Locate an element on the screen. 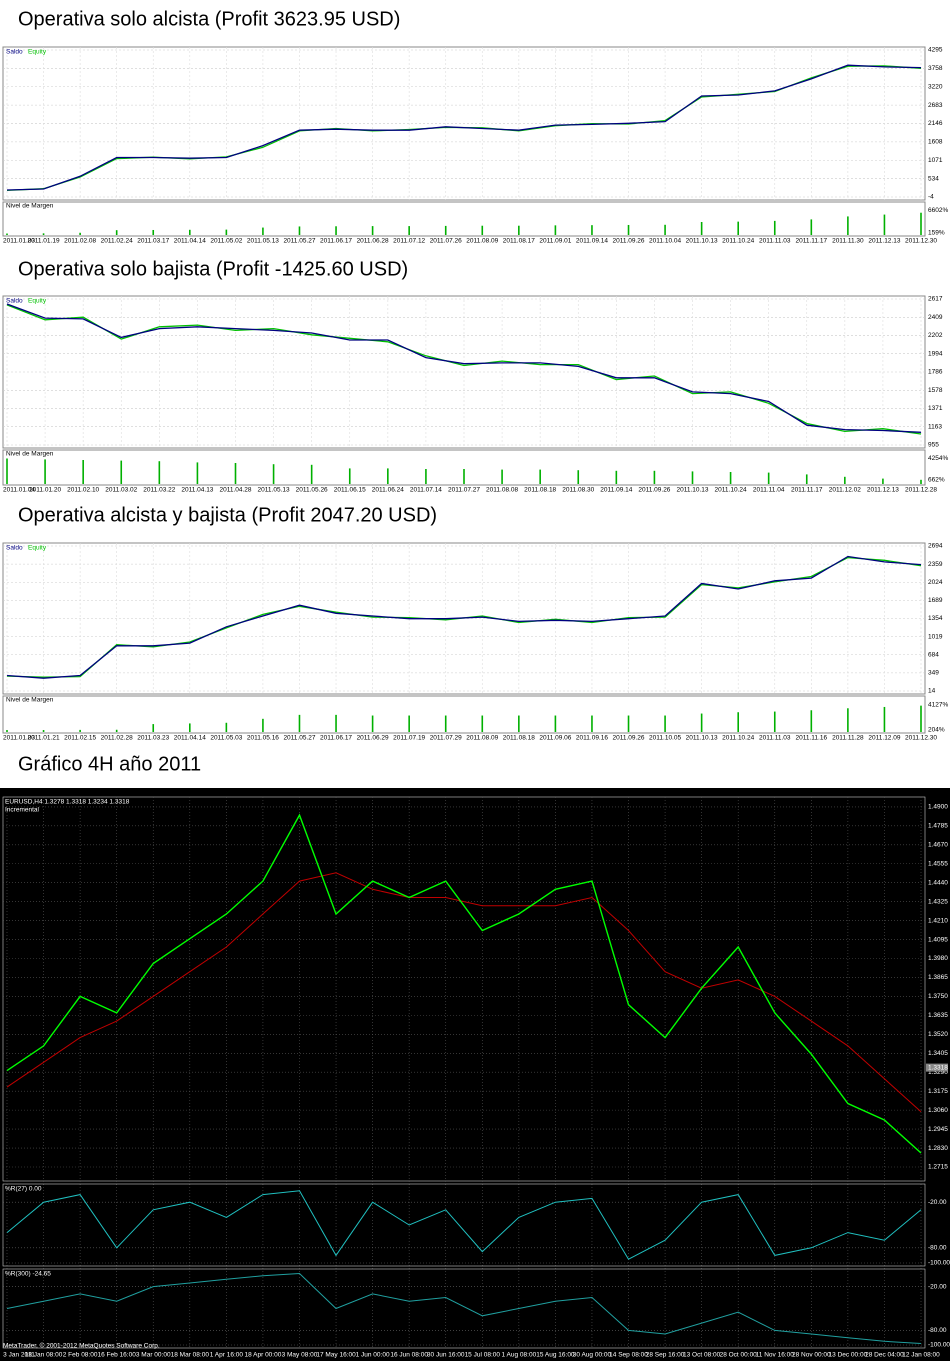 The image size is (950, 1361). x-tick-label: 2011.09.01 is located at coordinates (555, 241).